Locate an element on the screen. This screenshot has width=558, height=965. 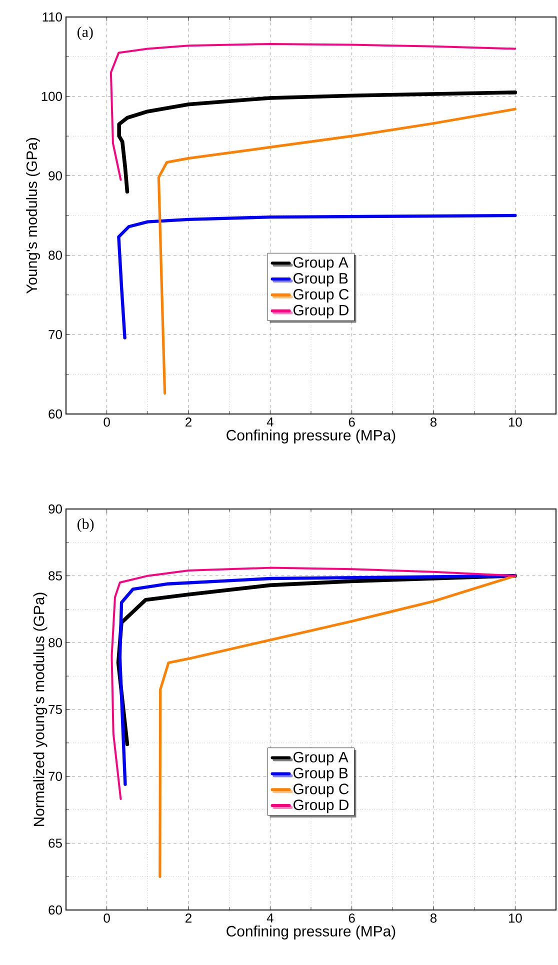
y-axis-title: Young's modulus (GPa) is located at coordinates (33, 216).